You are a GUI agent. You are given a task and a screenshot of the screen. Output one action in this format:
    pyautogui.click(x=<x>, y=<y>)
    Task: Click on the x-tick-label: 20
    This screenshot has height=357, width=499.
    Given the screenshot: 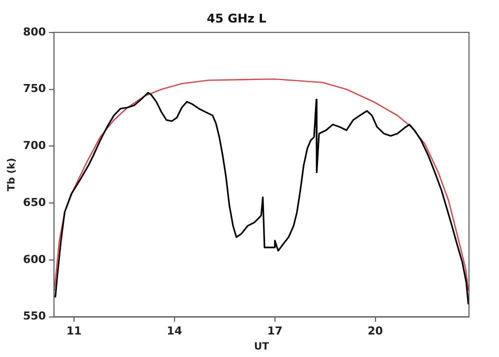 What is the action you would take?
    pyautogui.click(x=376, y=331)
    